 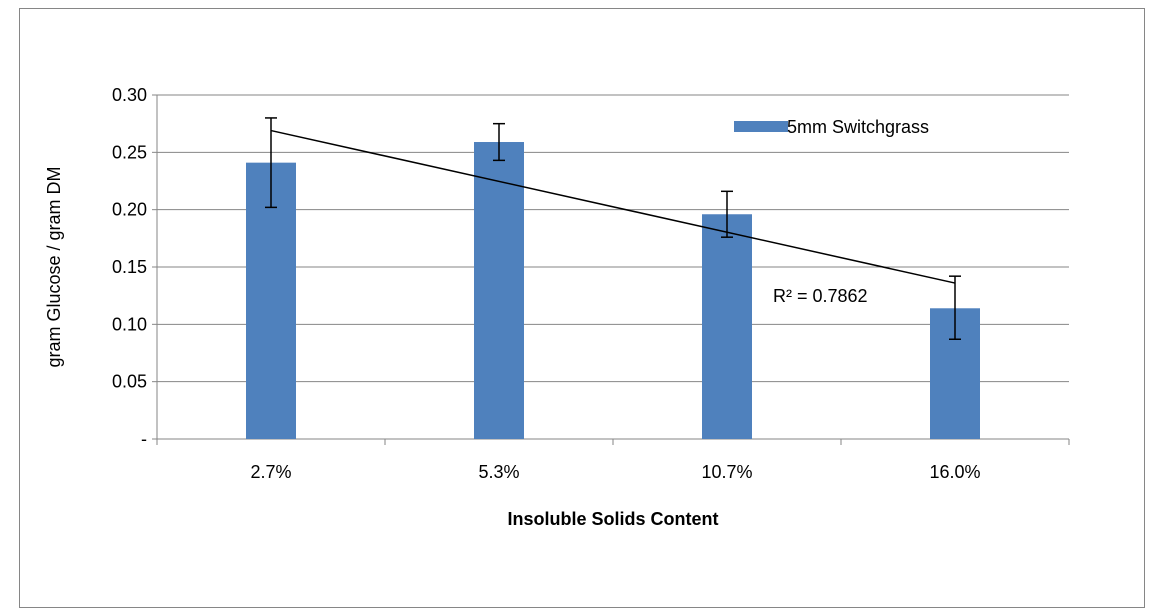 I want to click on y-tick-label: 0.10, so click(x=129, y=324).